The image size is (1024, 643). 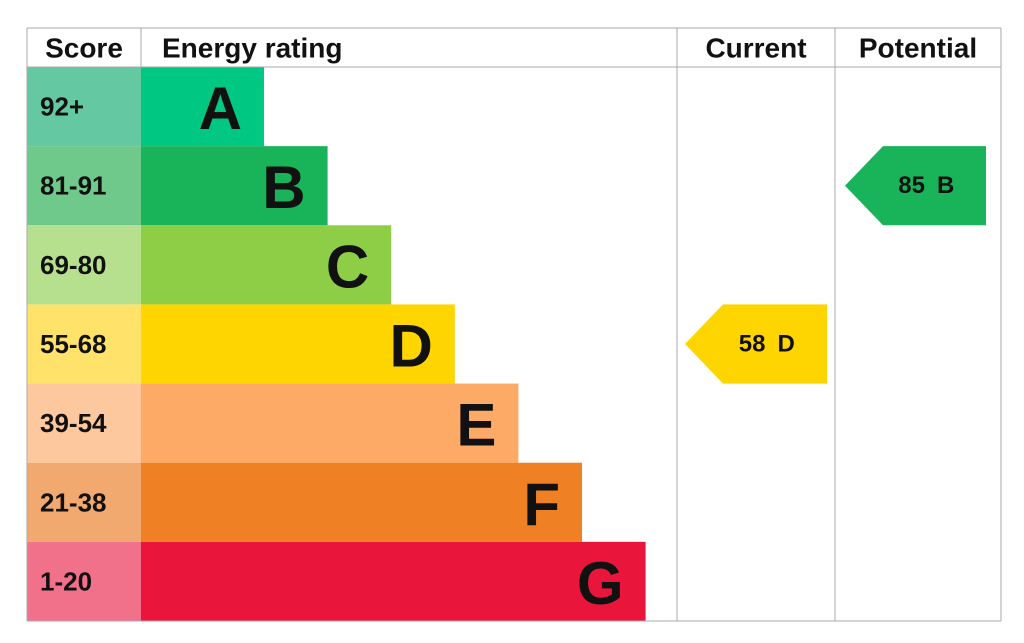 I want to click on potential-arrow, so click(x=915, y=186).